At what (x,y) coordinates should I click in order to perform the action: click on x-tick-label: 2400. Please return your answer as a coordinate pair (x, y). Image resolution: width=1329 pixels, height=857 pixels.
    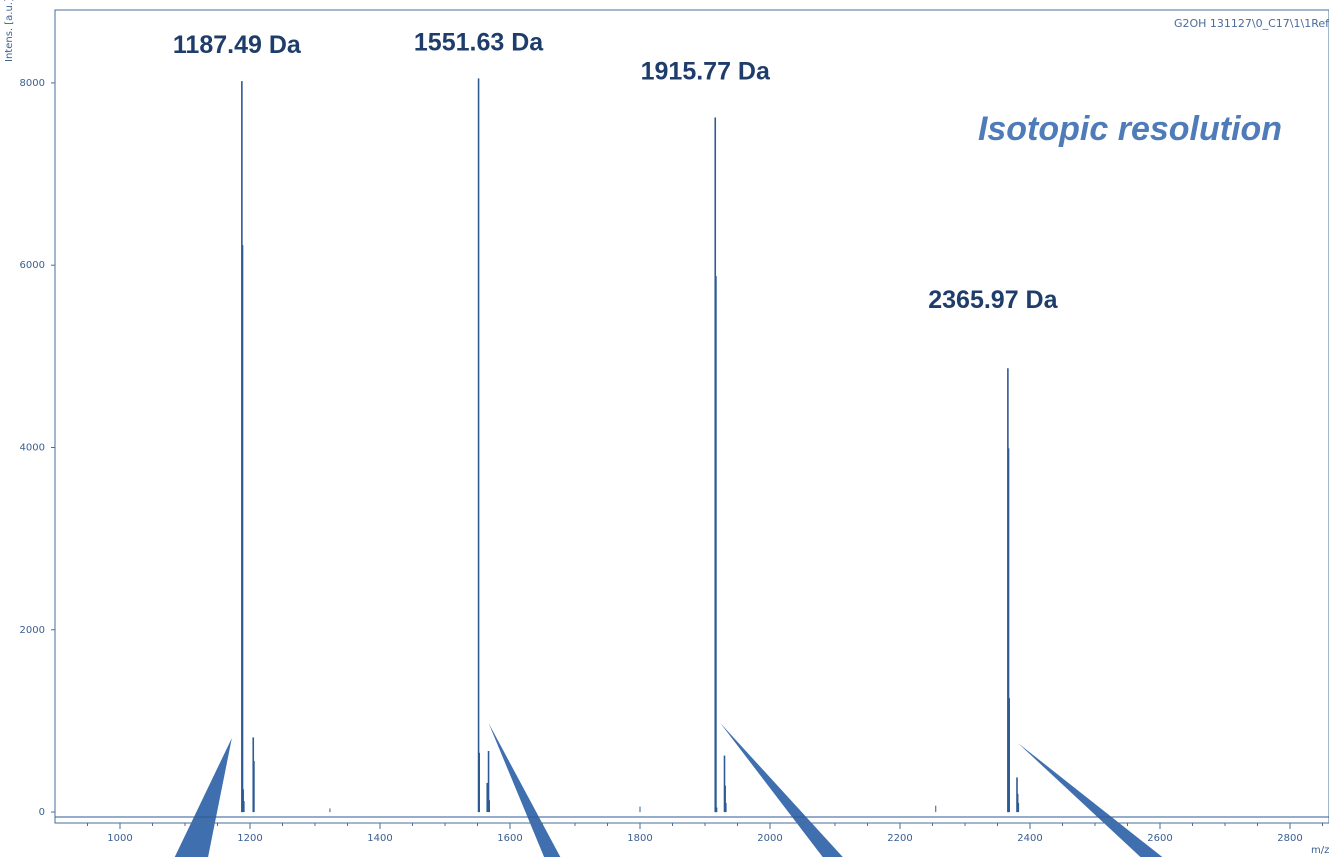
    Looking at the image, I should click on (1029, 838).